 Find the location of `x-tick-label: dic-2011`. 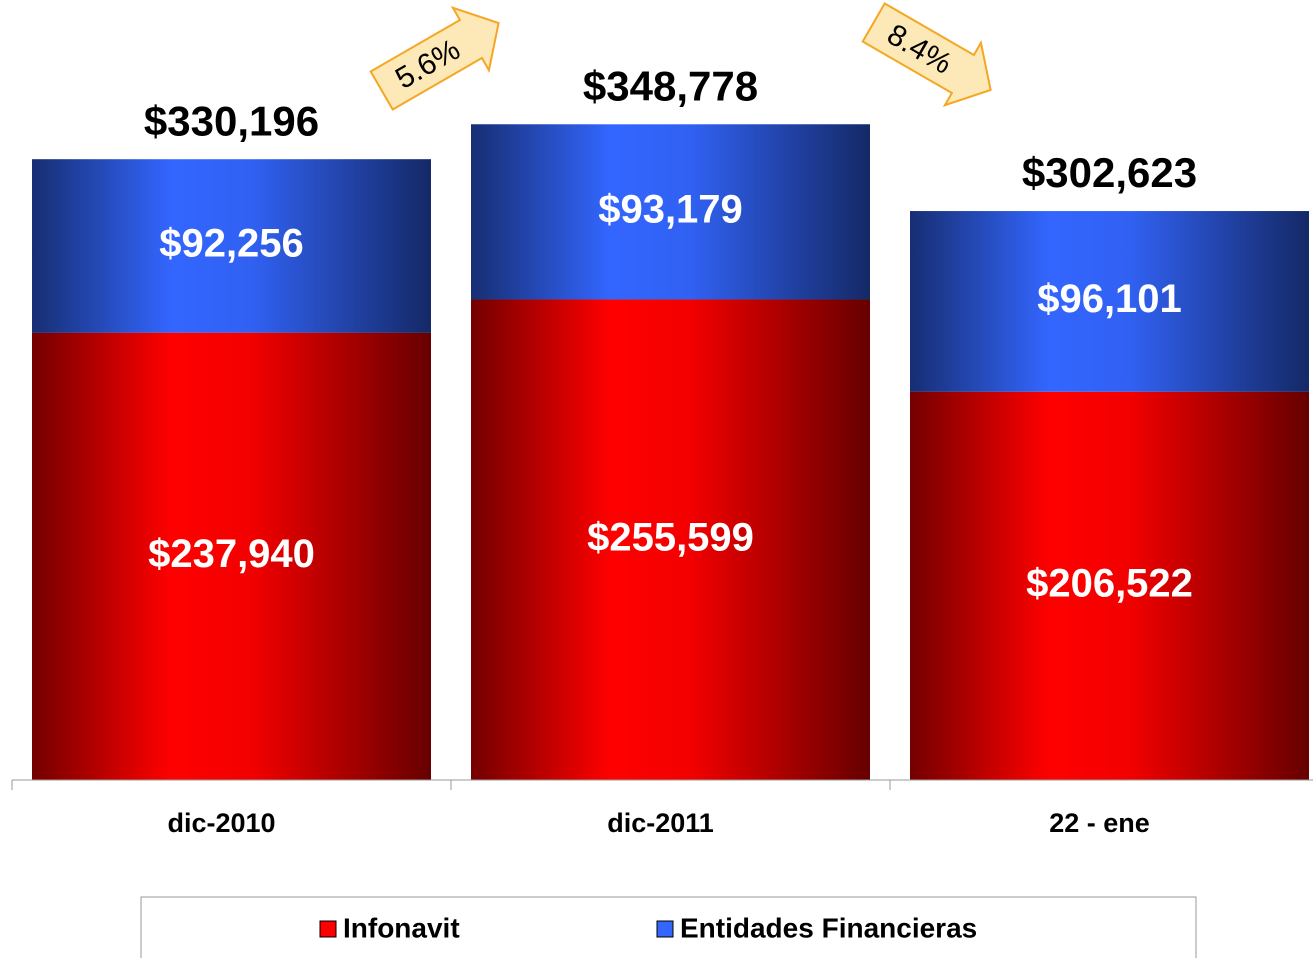

x-tick-label: dic-2011 is located at coordinates (660, 823).